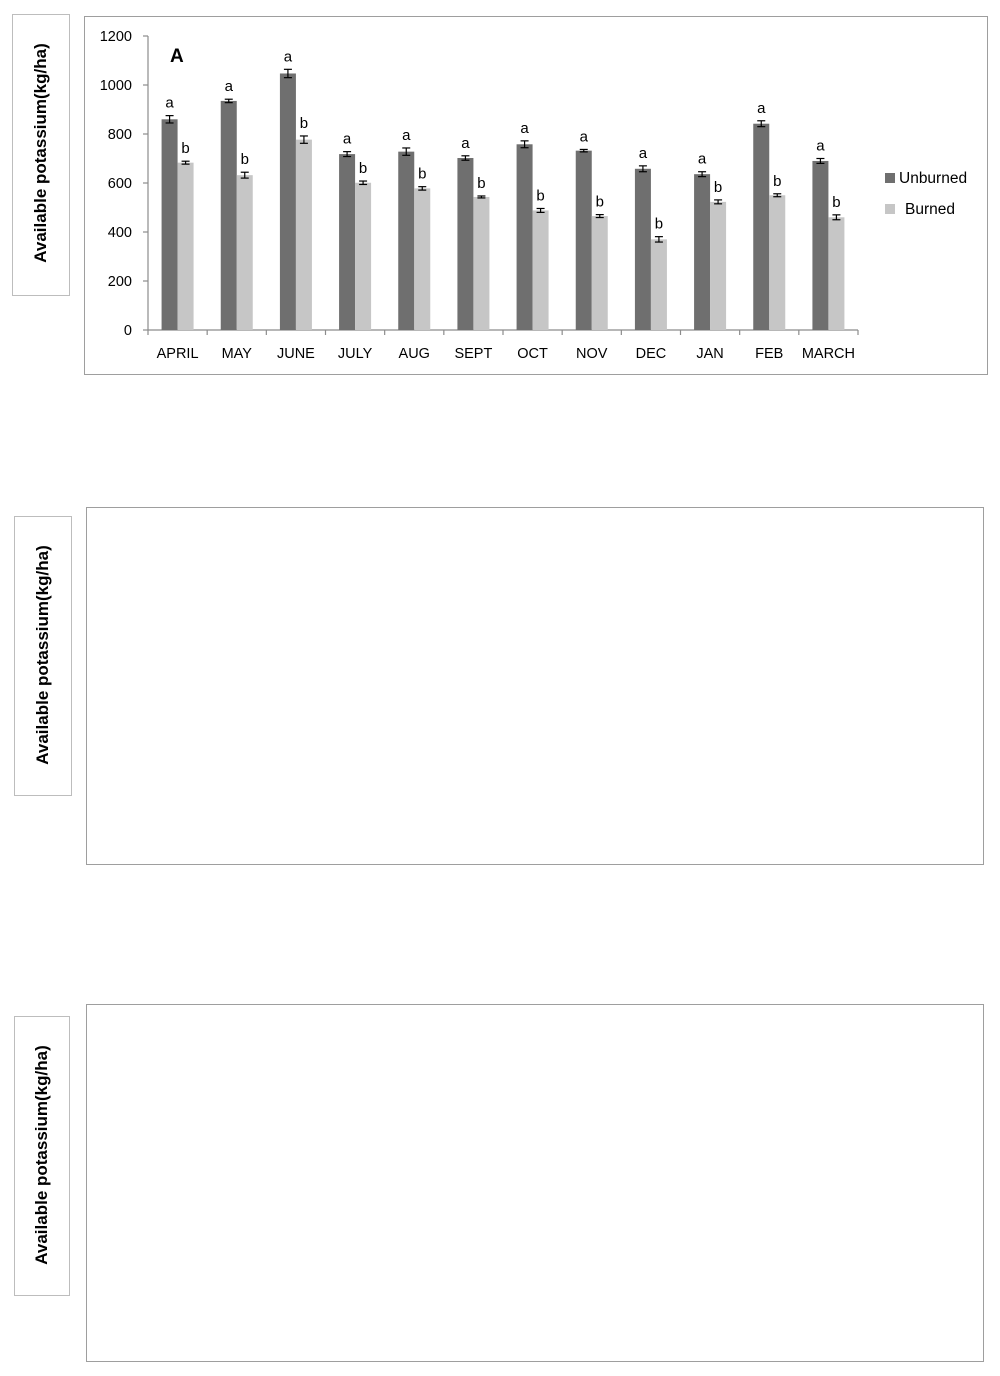 This screenshot has width=1000, height=1376. I want to click on x-tick-label-a: APRIL, so click(178, 354).